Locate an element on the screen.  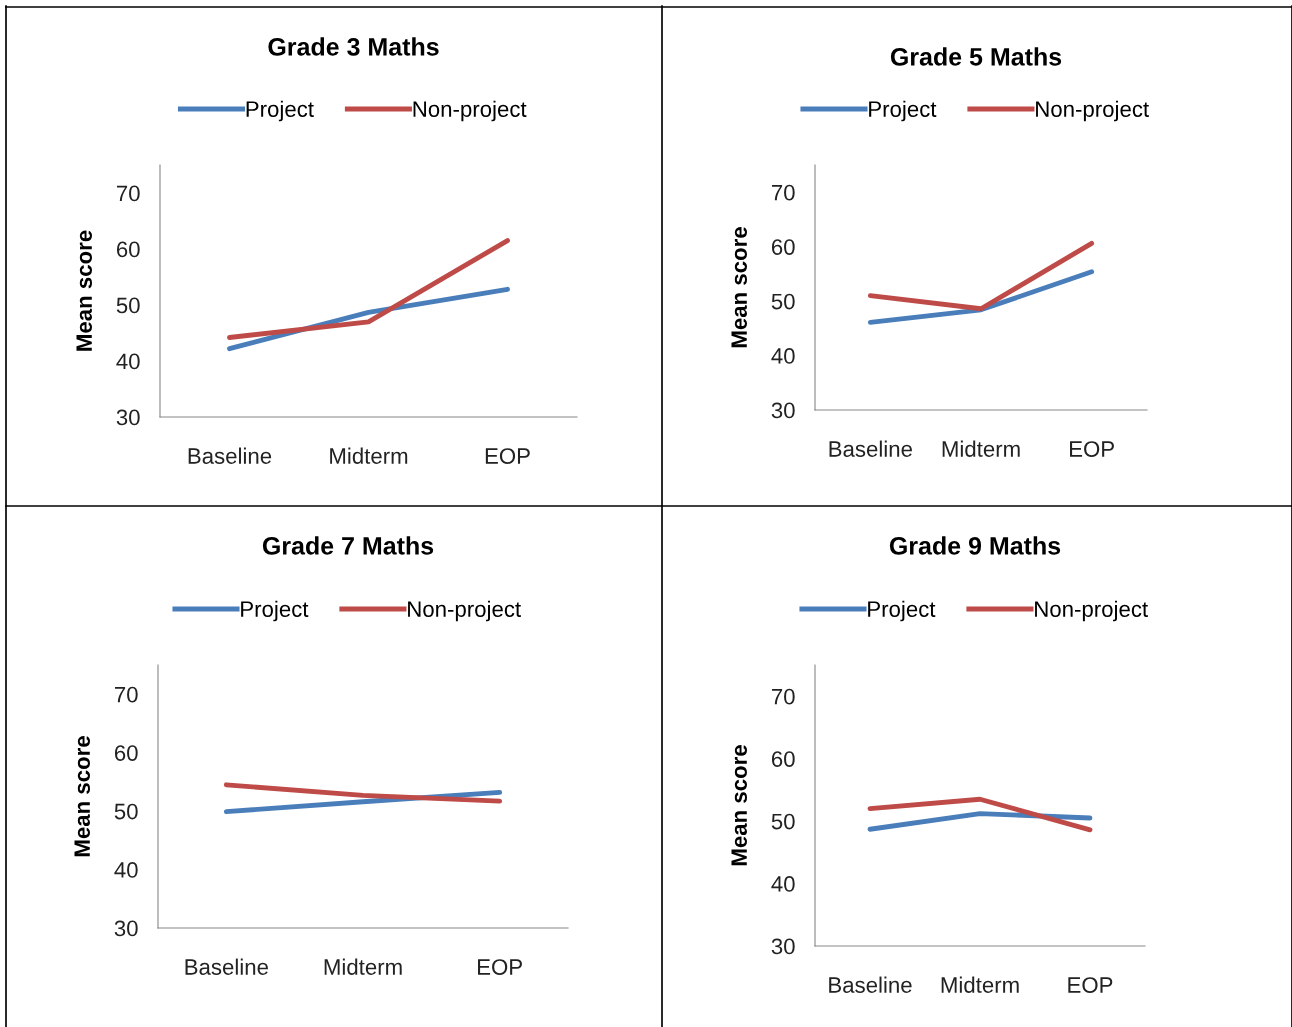
chart-title: Grade 7 Maths is located at coordinates (348, 545).